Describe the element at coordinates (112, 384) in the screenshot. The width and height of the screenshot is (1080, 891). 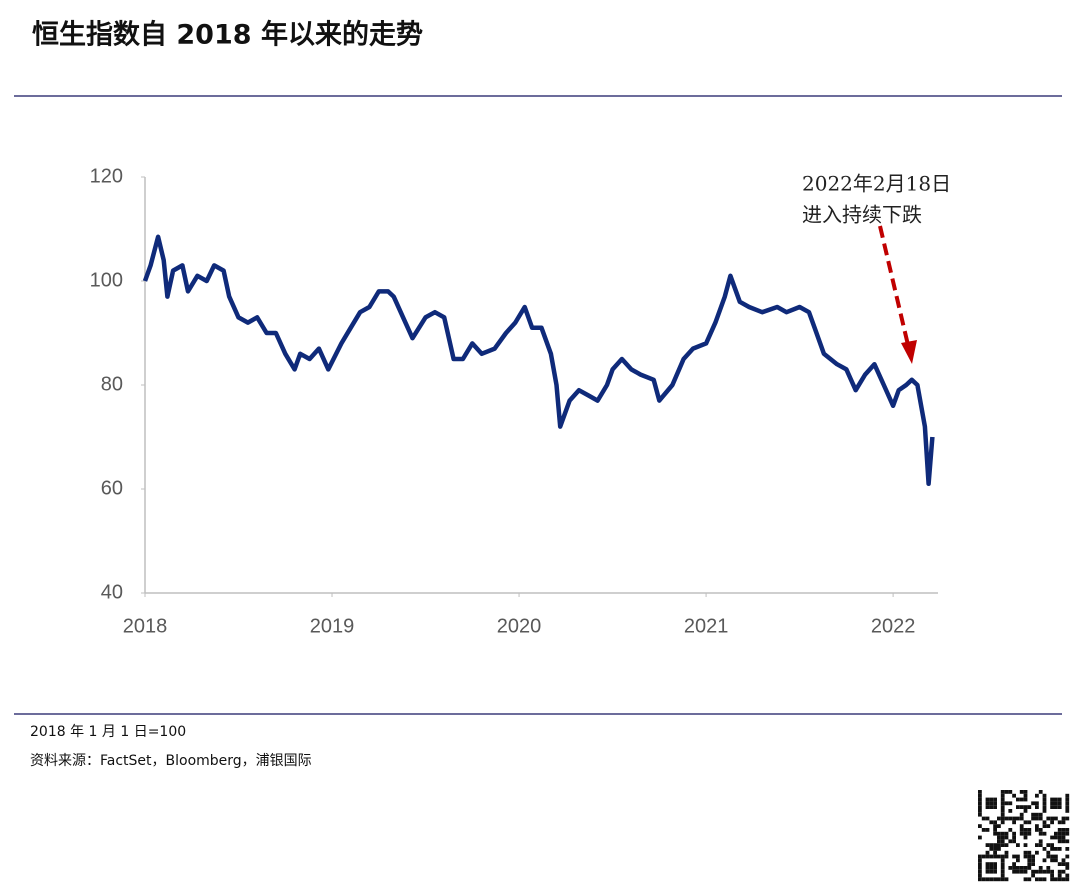
I see `y-tick-label: 80` at that location.